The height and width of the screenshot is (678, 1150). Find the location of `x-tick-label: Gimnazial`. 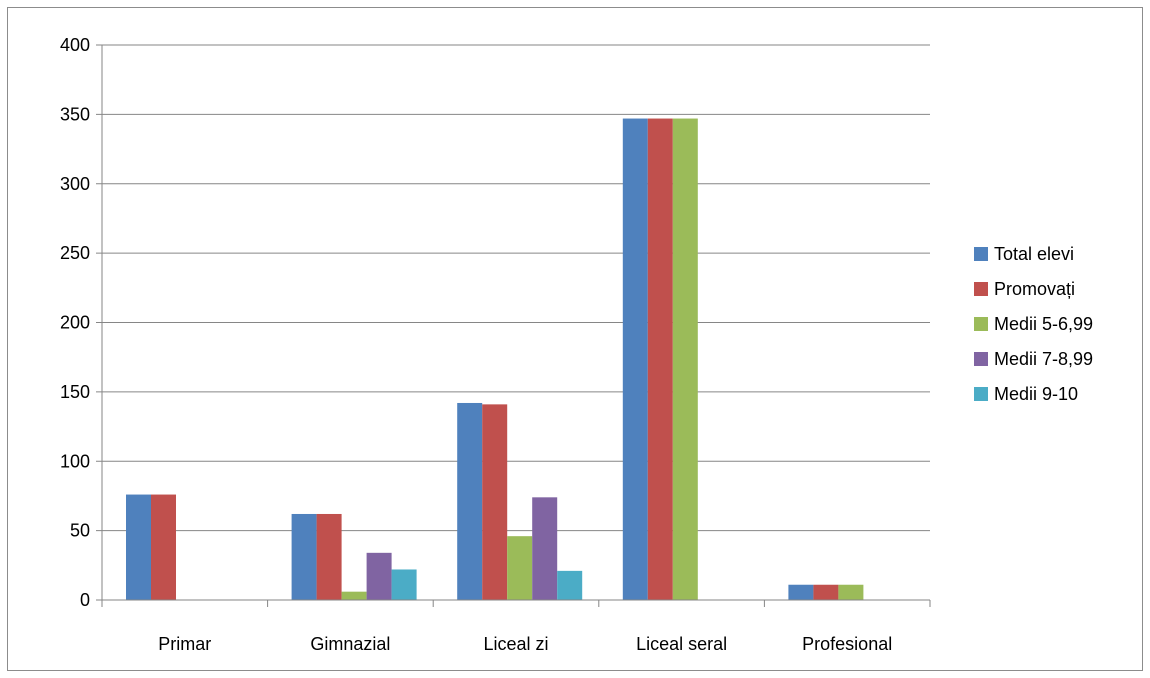

x-tick-label: Gimnazial is located at coordinates (350, 644).